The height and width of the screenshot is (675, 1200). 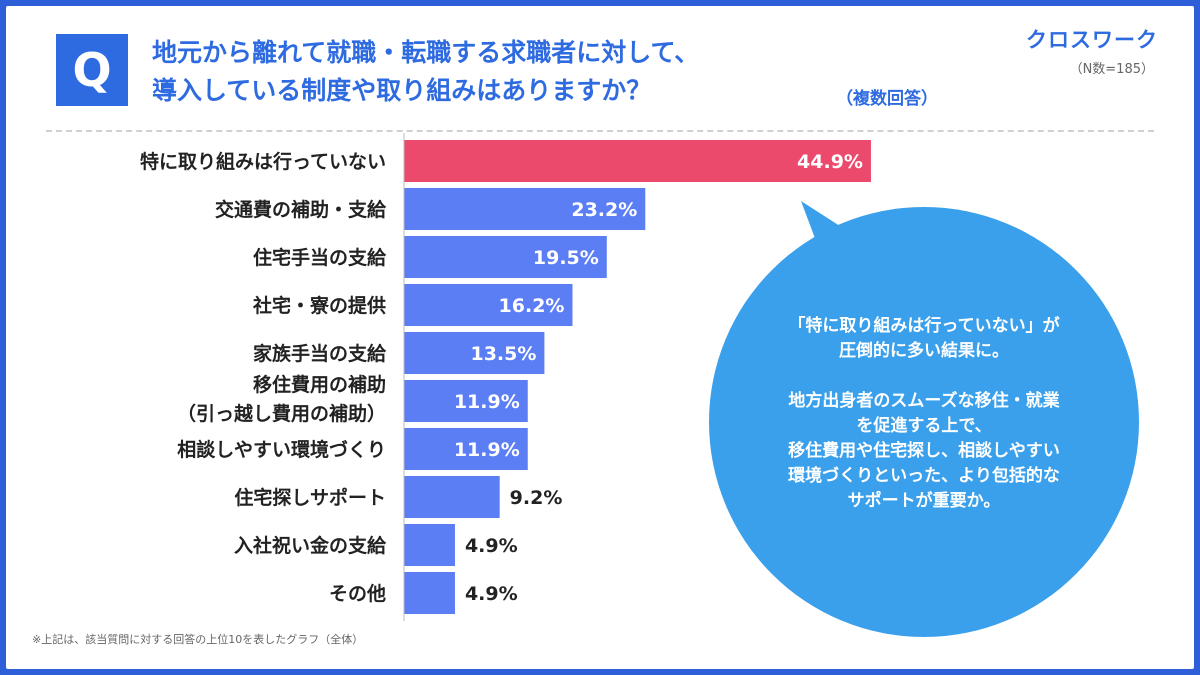 I want to click on category-label: （引っ越し費用の補助）, so click(x=281, y=413).